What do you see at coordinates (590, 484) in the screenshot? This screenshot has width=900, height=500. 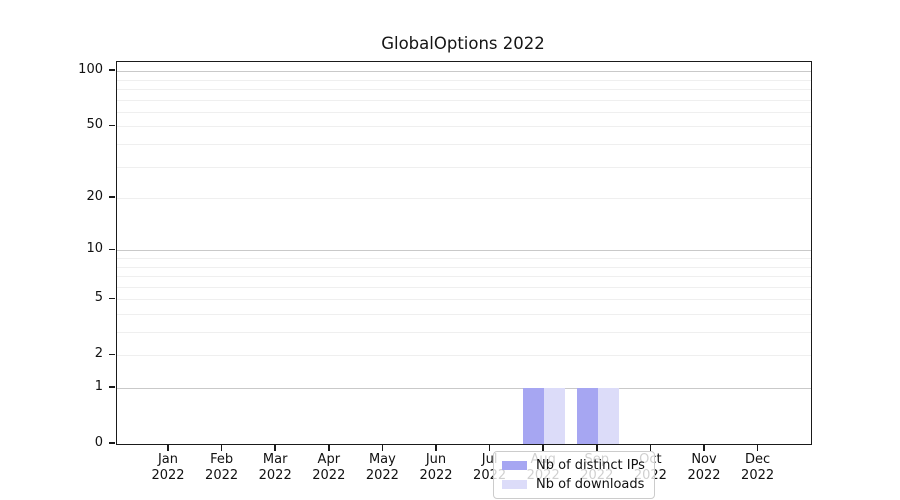 I see `legend-label-downloads: Nb of downloads` at bounding box center [590, 484].